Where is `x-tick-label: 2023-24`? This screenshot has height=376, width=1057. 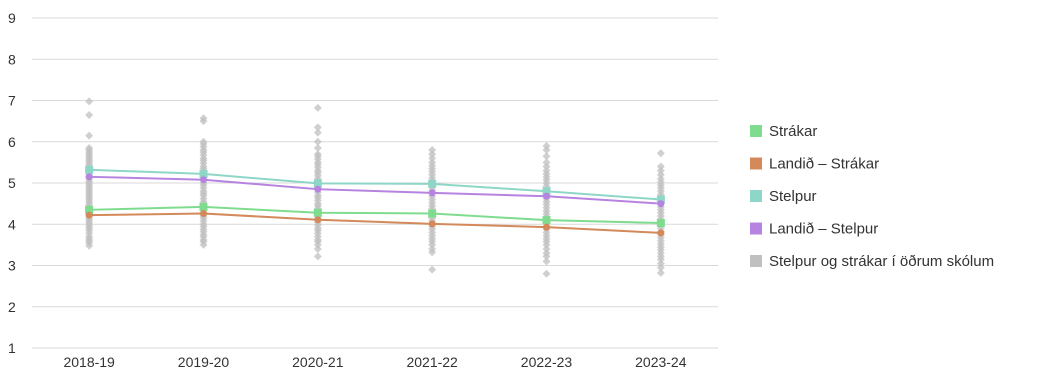 x-tick-label: 2023-24 is located at coordinates (661, 362).